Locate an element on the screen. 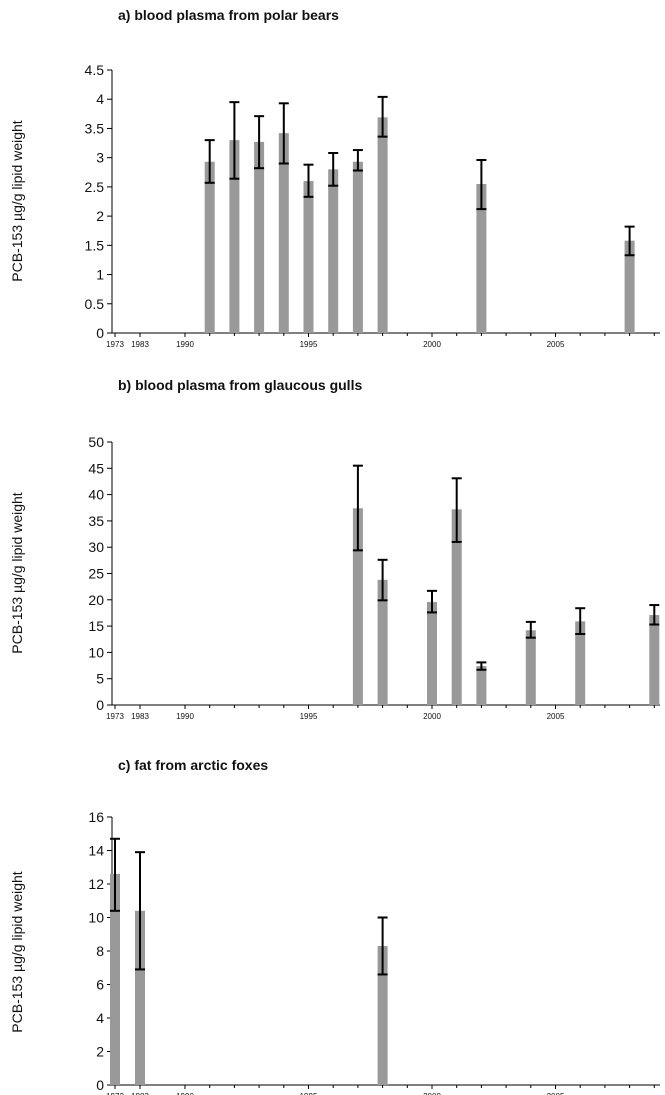 The height and width of the screenshot is (1095, 665). x-tick-label-c: 2000 is located at coordinates (432, 1093).